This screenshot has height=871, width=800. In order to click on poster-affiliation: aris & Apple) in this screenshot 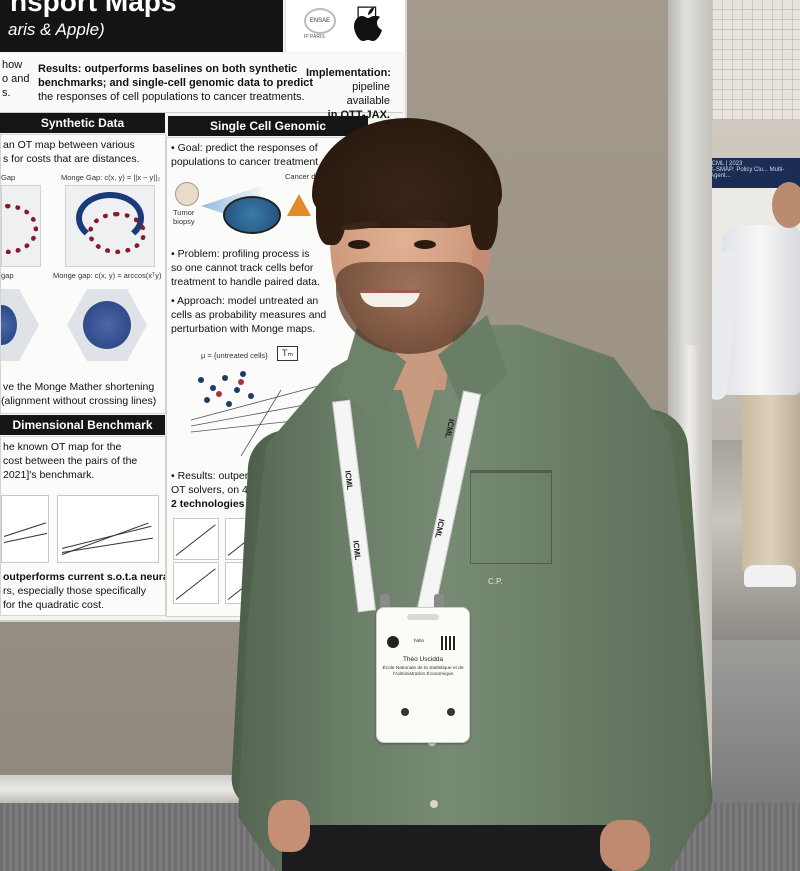, I will do `click(56, 29)`.